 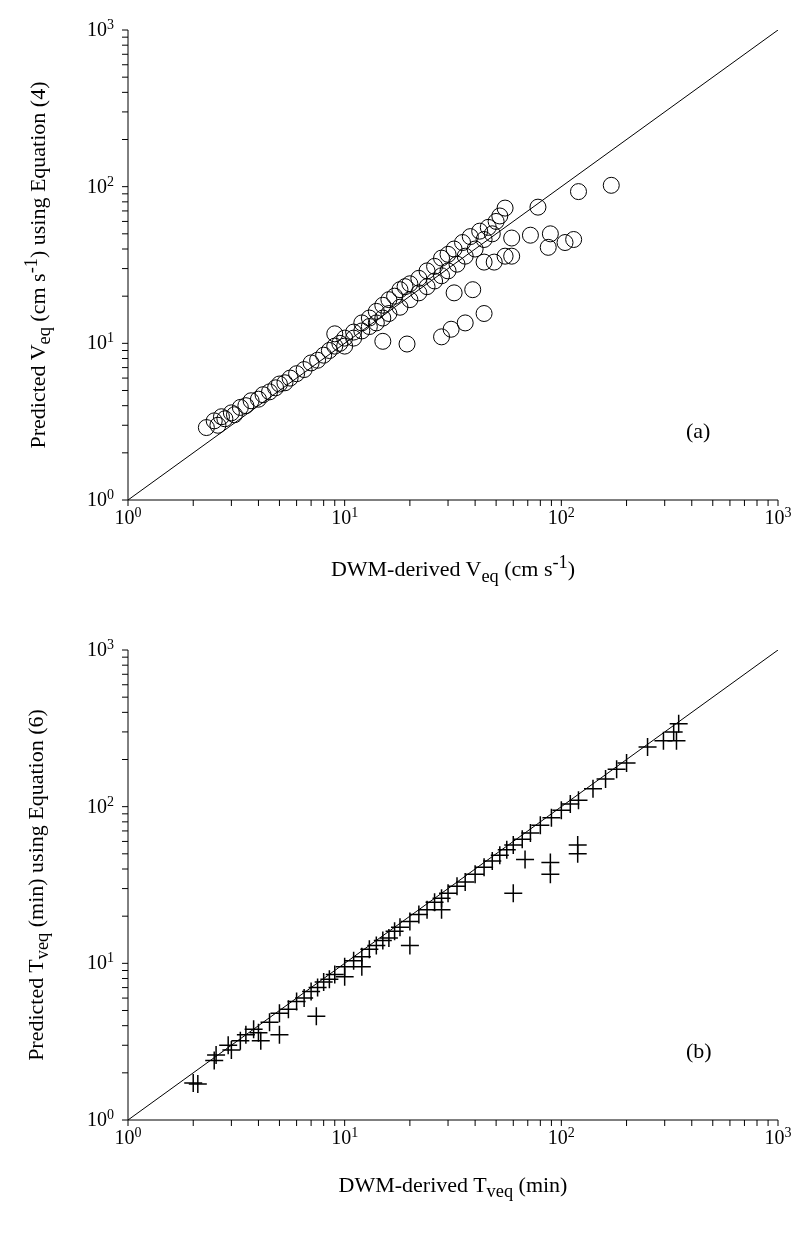 What do you see at coordinates (698, 431) in the screenshot?
I see `annotation: (a)` at bounding box center [698, 431].